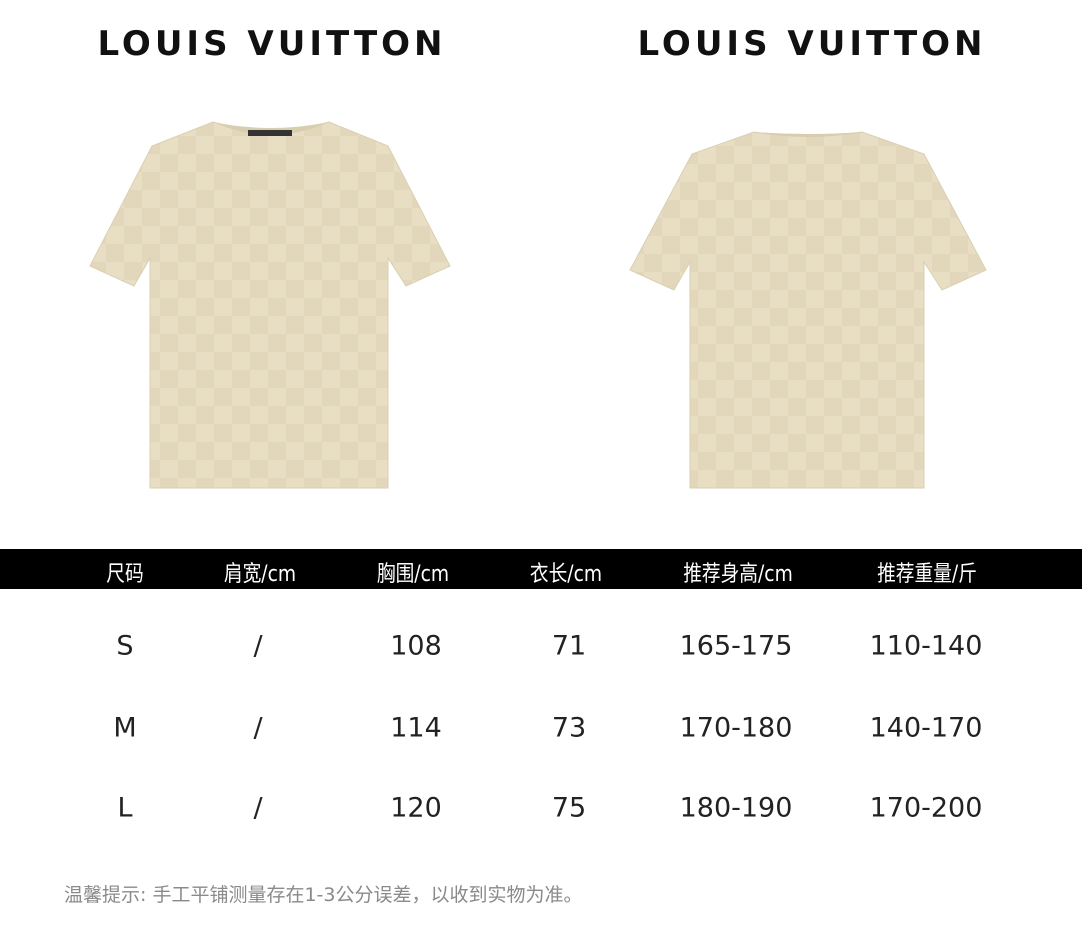 This screenshot has height=946, width=1082. What do you see at coordinates (926, 808) in the screenshot?
I see `cell-weight: 170-200` at bounding box center [926, 808].